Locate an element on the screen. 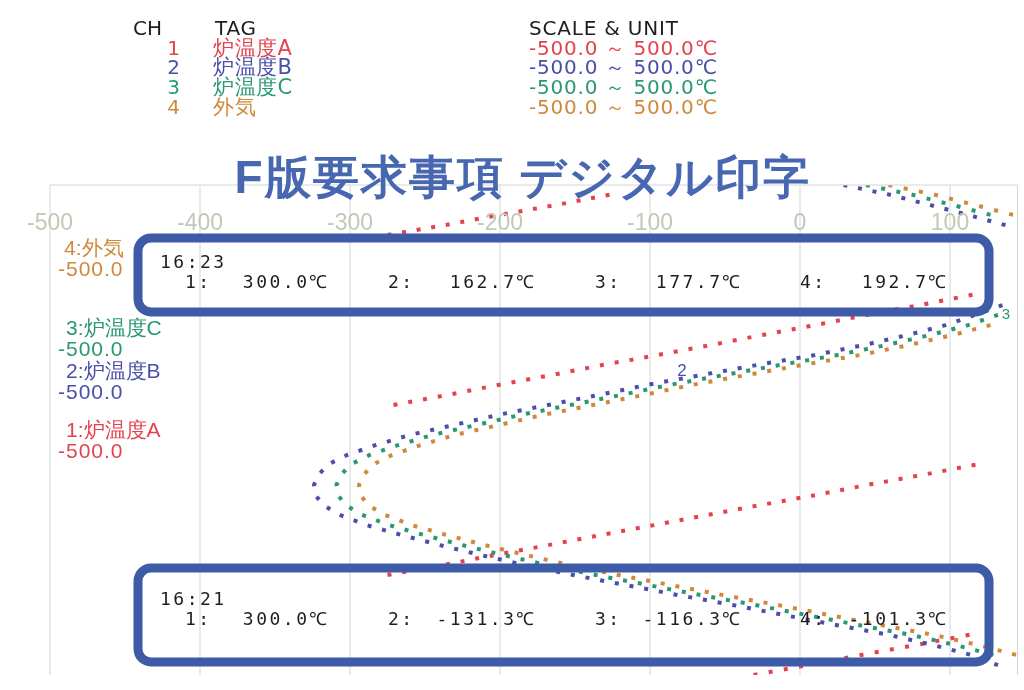 This screenshot has width=1024, height=690. annotation: 177.7℃ is located at coordinates (699, 281).